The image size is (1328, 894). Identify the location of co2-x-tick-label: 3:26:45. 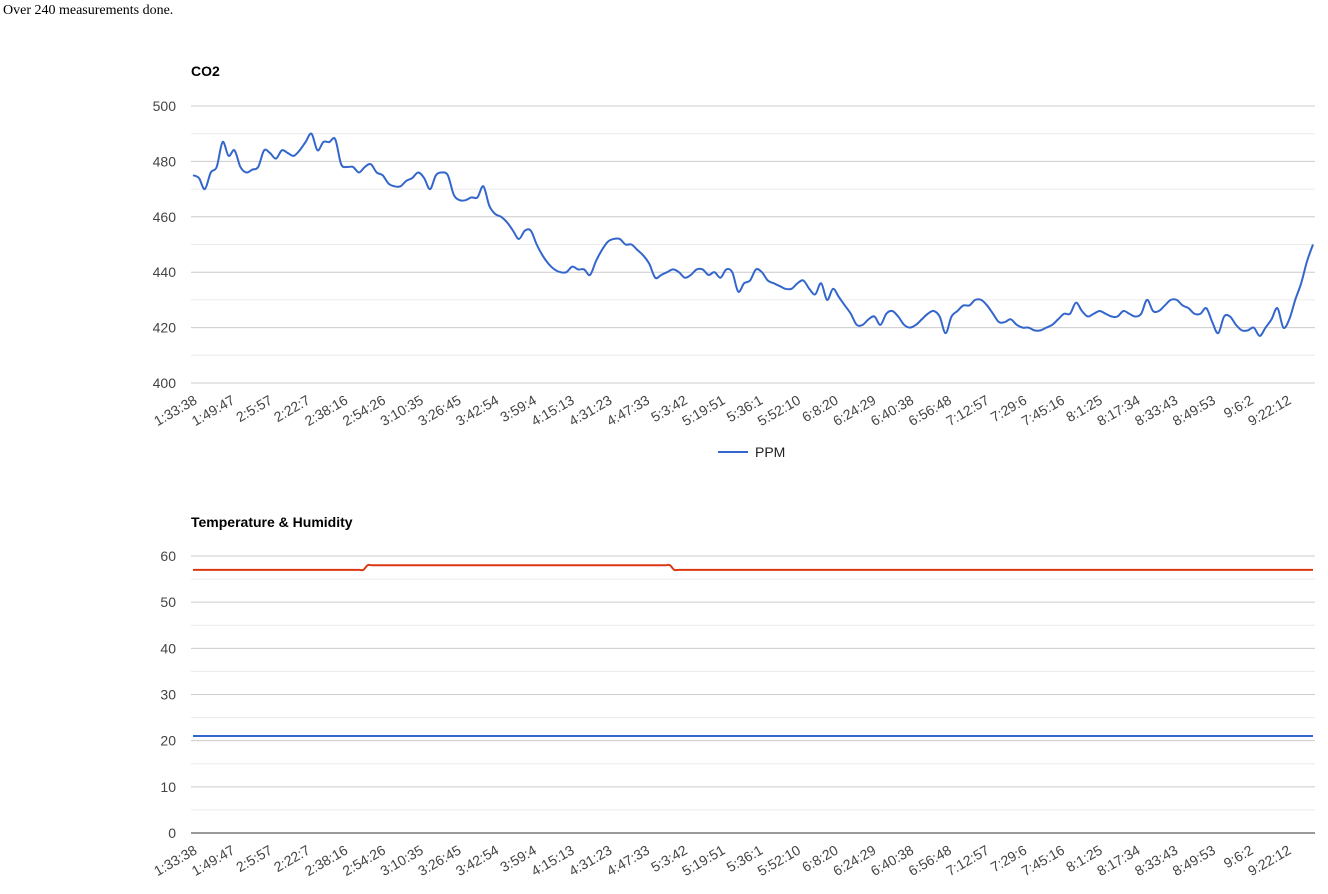
(439, 410).